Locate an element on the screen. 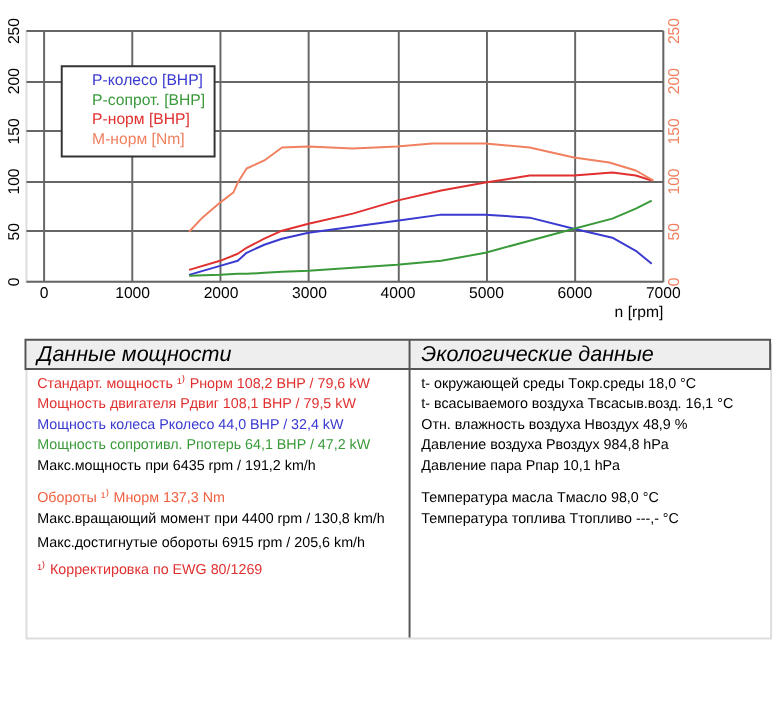 This screenshot has height=712, width=776. x-tick-label: 5000 is located at coordinates (487, 292).